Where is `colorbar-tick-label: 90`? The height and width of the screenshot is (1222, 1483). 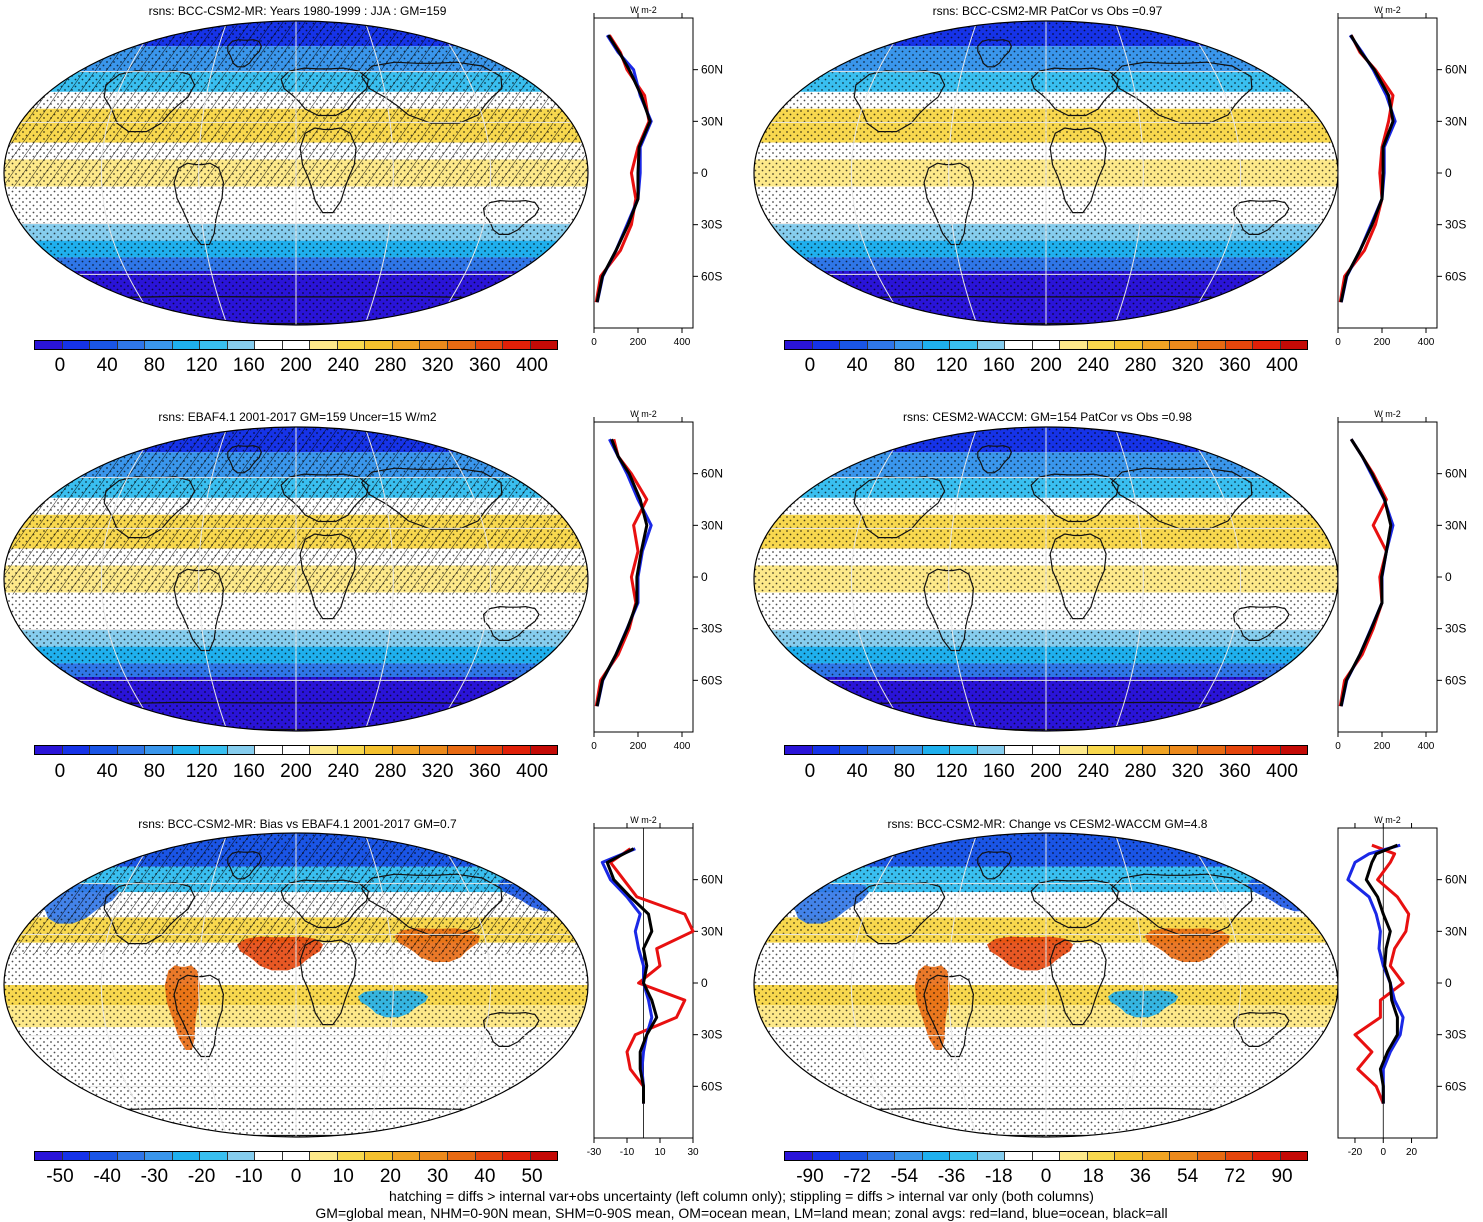
colorbar-tick-label: 90 is located at coordinates (1282, 1176).